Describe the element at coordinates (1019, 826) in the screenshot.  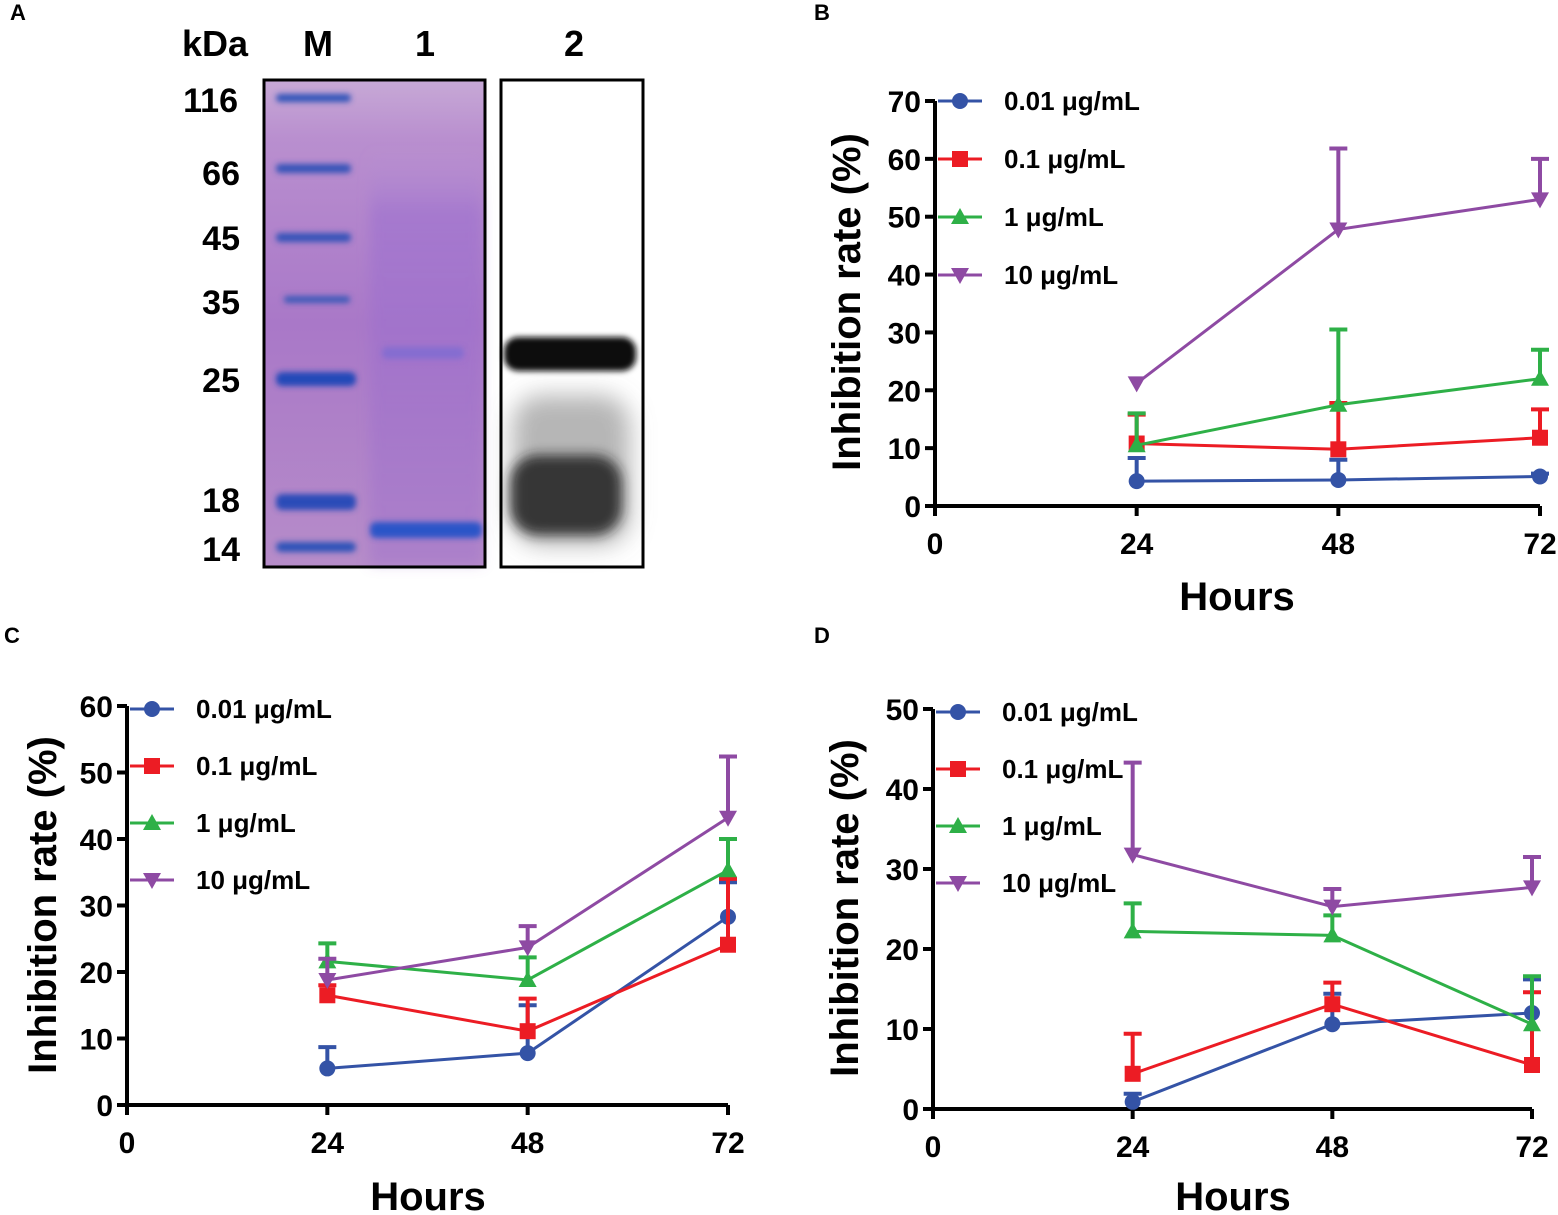
I see `chart-d-legend-item: 1 μg/mL` at that location.